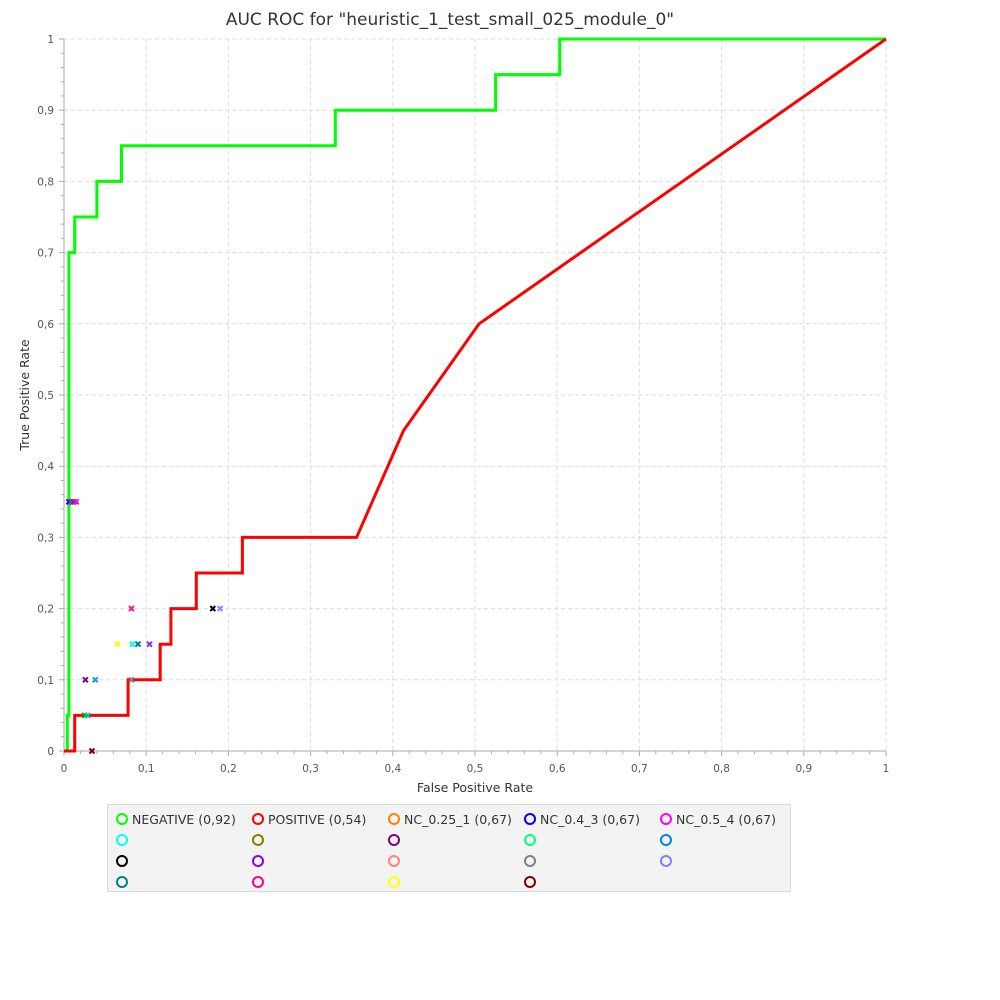 This screenshot has width=1000, height=1000. I want to click on y-tick-label: 0,3, so click(45, 538).